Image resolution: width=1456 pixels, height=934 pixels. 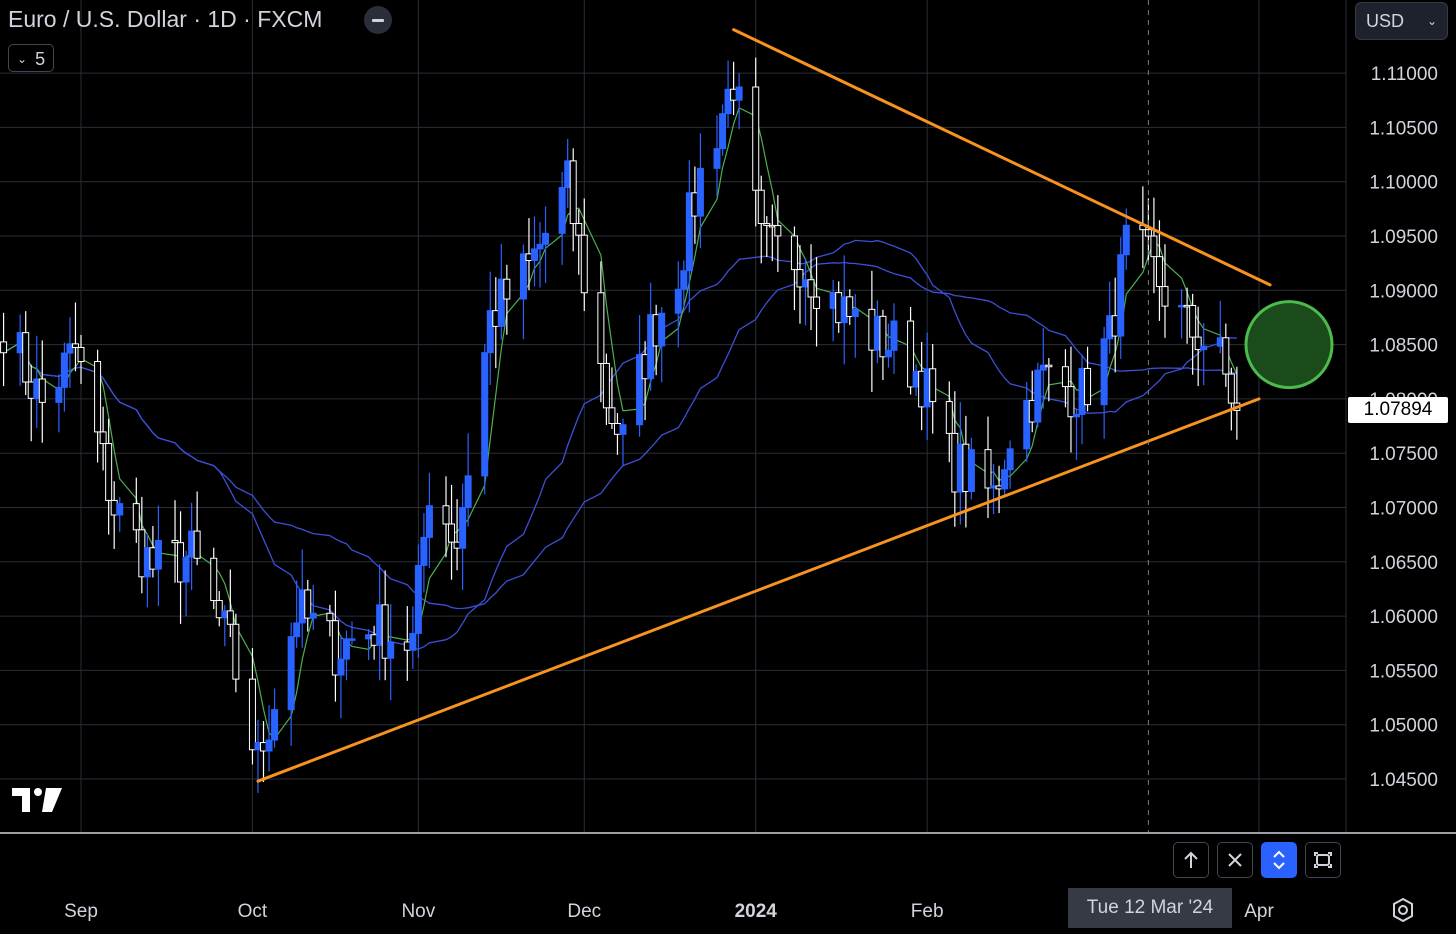 I want to click on currency-label: USD, so click(x=1385, y=21).